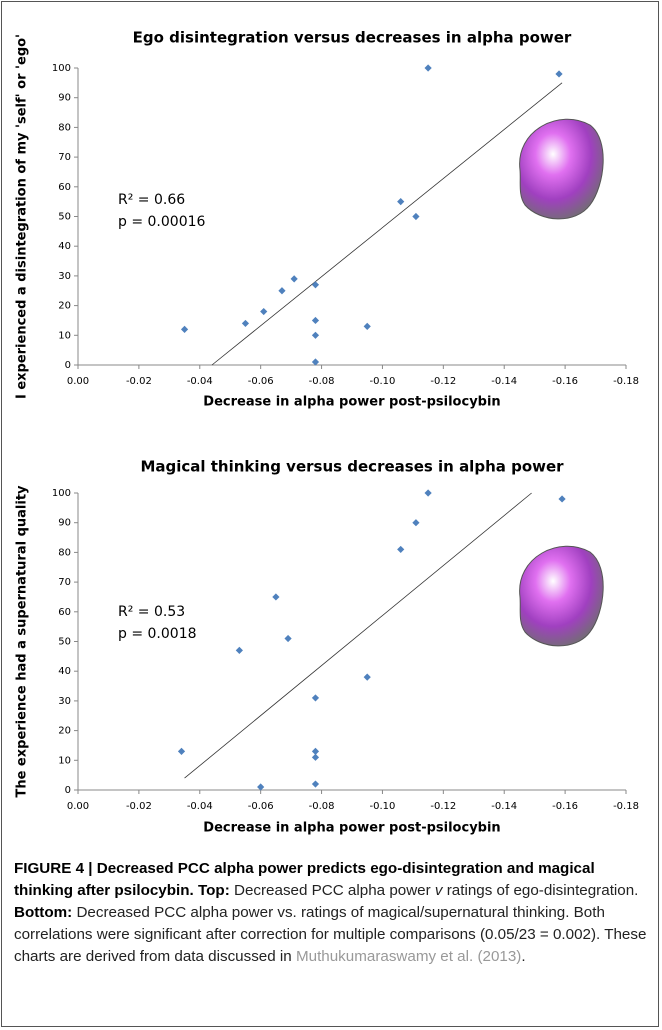  Describe the element at coordinates (523, 956) in the screenshot. I see `caption-text: .` at that location.